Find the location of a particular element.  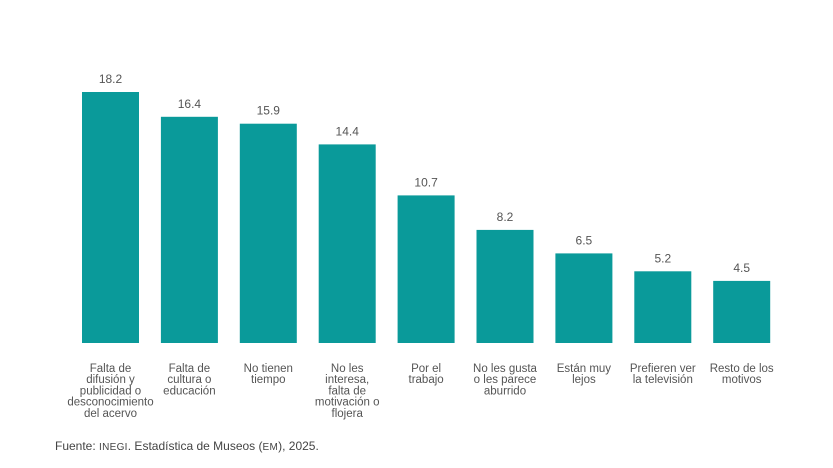

data-label-9: 4.5 is located at coordinates (741, 268).